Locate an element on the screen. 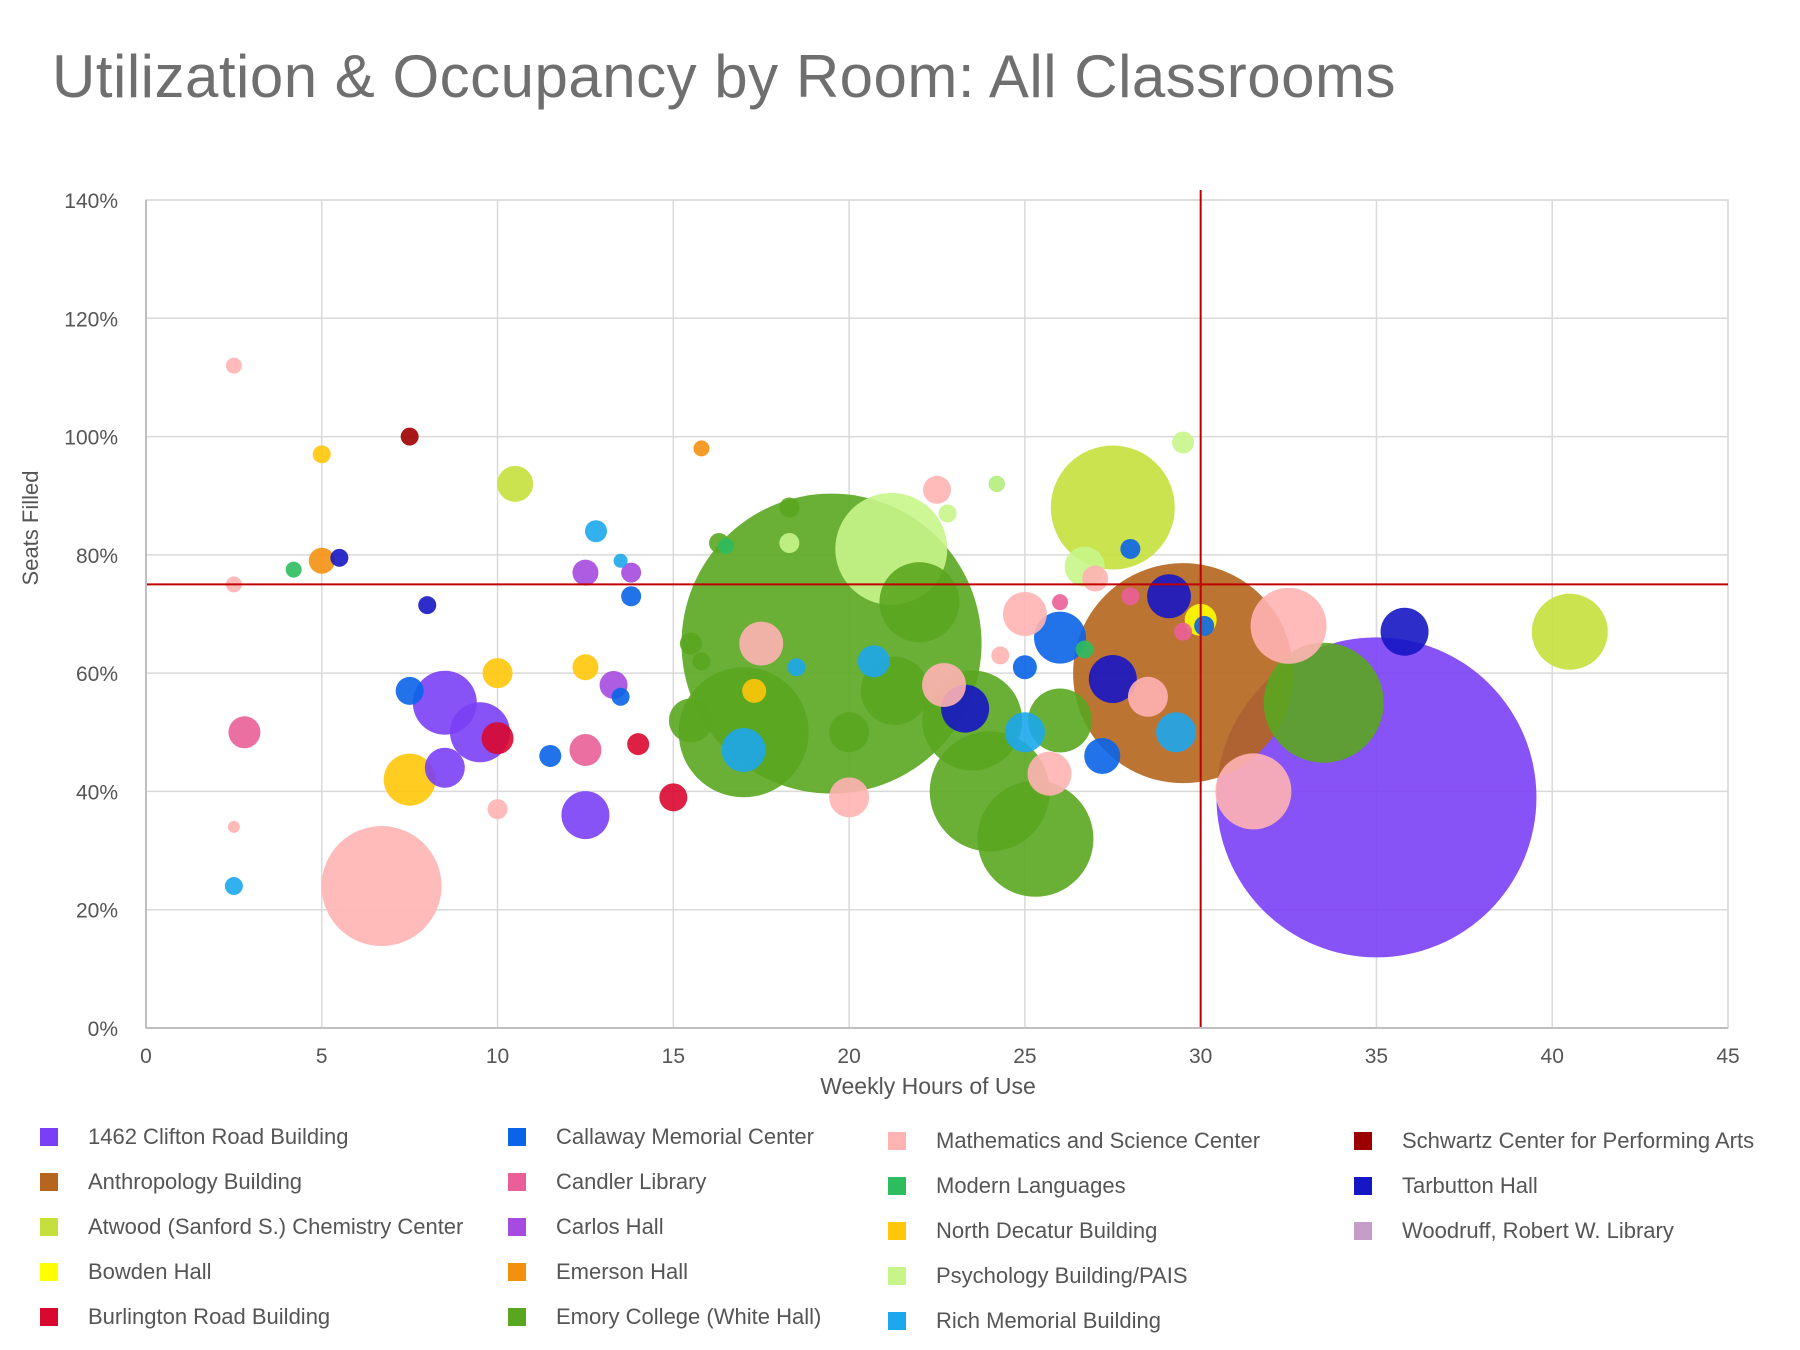 The height and width of the screenshot is (1350, 1800). y-tick-label: 60% is located at coordinates (97, 674).